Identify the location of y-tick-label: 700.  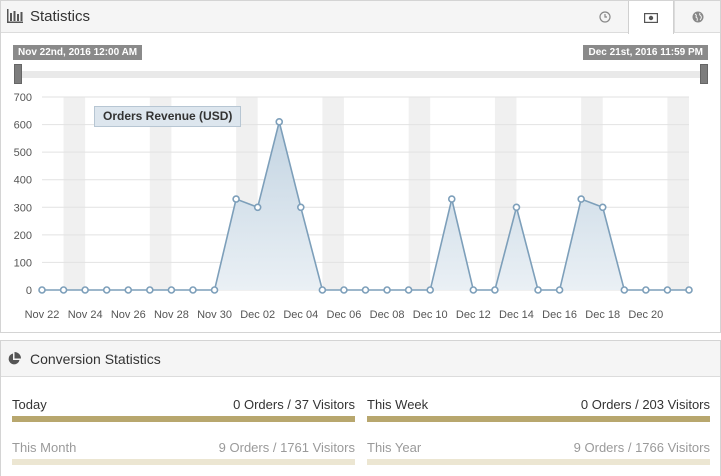
(23, 98).